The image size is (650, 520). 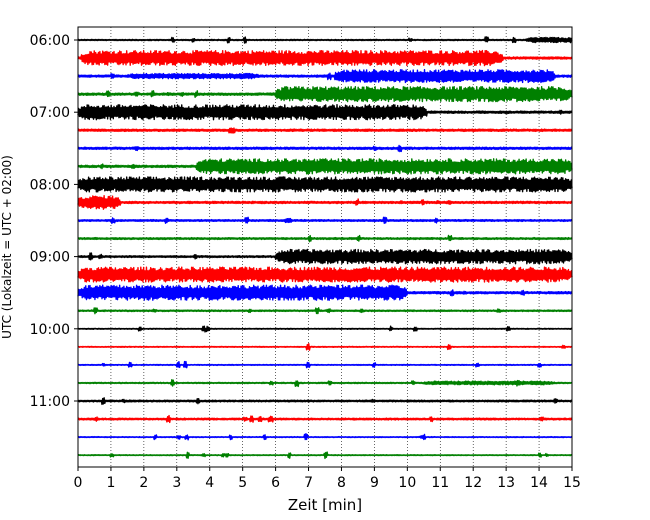 What do you see at coordinates (78, 483) in the screenshot?
I see `x-tick-label: 0` at bounding box center [78, 483].